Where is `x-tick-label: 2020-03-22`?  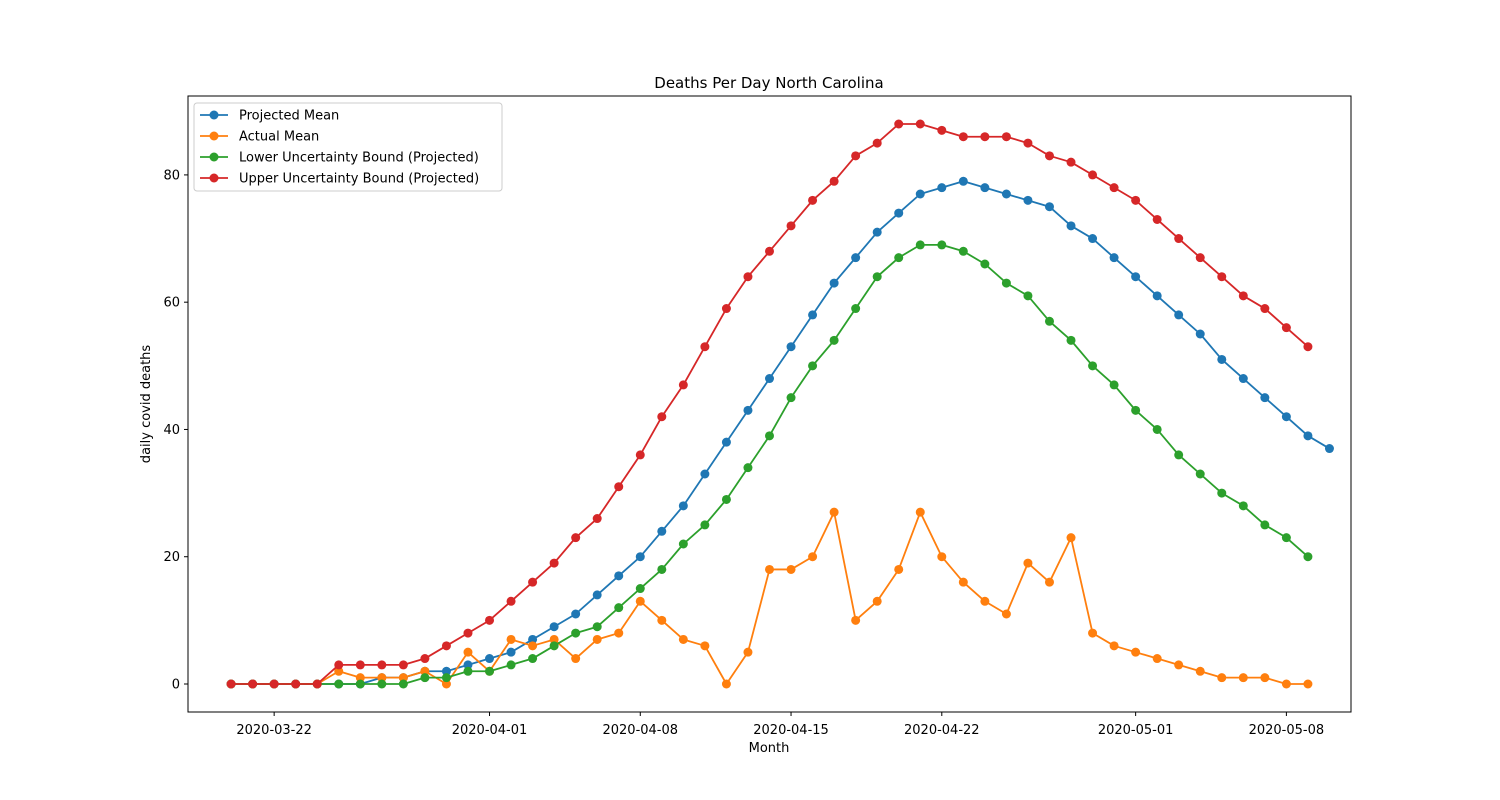 x-tick-label: 2020-03-22 is located at coordinates (274, 730).